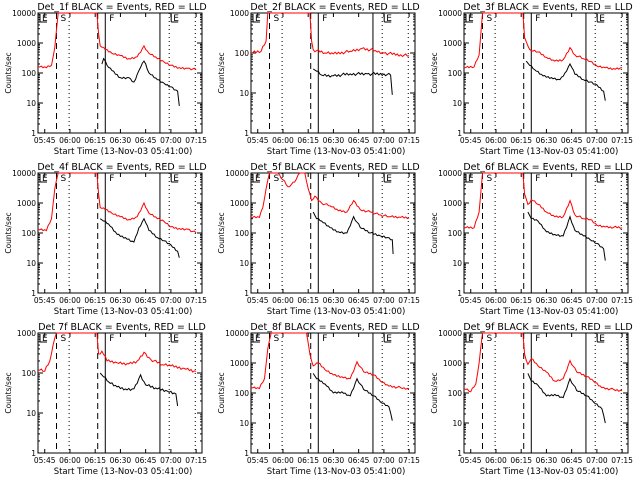  I want to click on panel-title: Det_4f BLACK = Events, RED = LLD, so click(121, 167).